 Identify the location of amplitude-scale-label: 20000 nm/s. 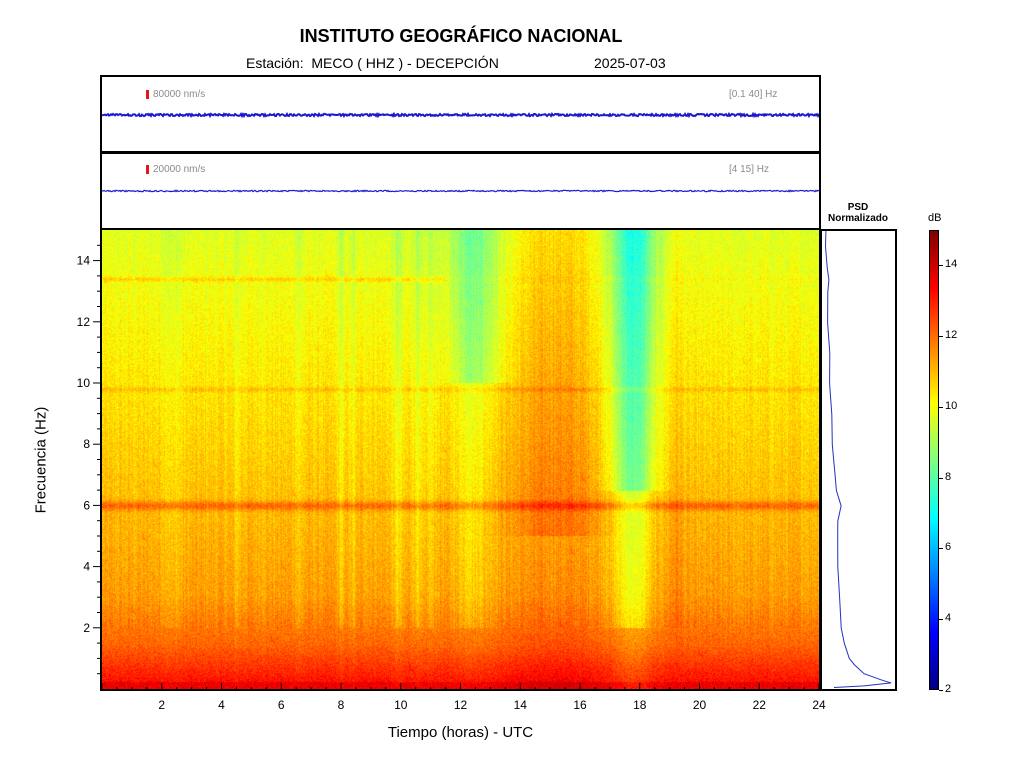
(179, 169).